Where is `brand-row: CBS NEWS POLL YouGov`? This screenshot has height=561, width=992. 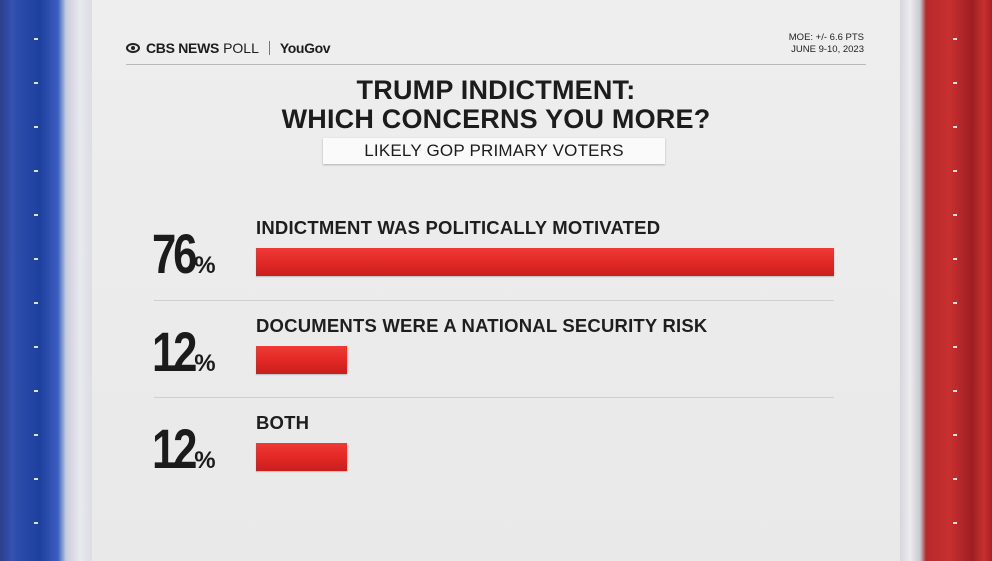 brand-row: CBS NEWS POLL YouGov is located at coordinates (228, 48).